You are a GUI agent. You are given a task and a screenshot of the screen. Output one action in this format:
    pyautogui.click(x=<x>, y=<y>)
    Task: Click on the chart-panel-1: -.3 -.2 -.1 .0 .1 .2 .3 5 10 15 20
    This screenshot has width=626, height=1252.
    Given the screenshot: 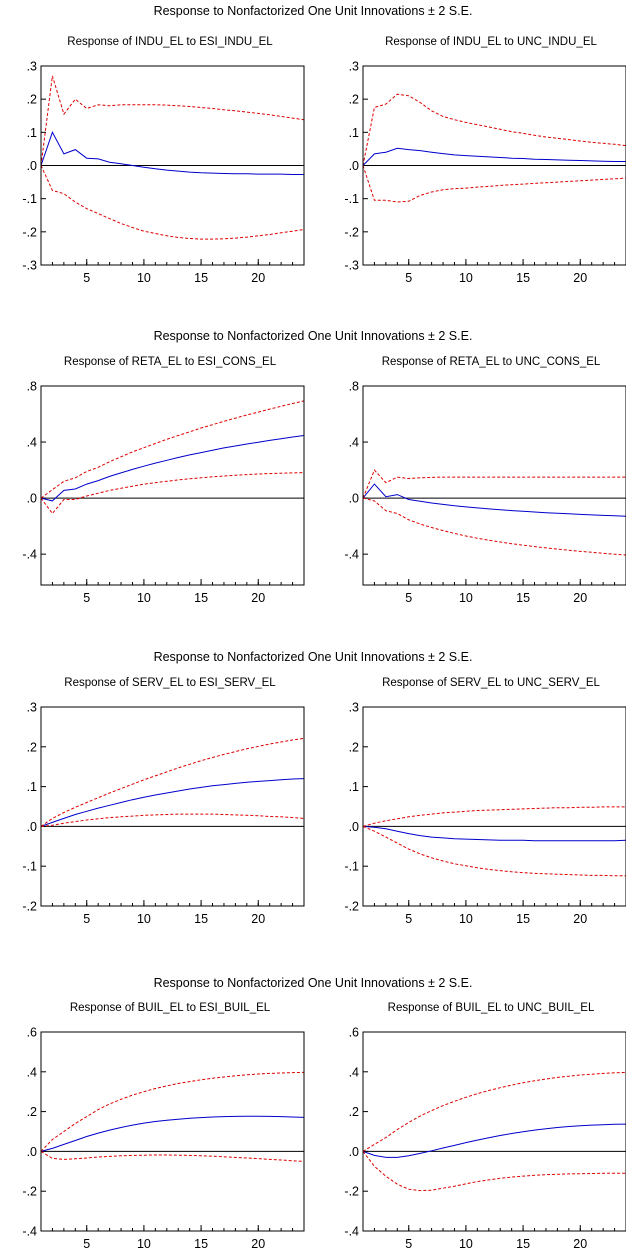 What is the action you would take?
    pyautogui.click(x=163, y=172)
    